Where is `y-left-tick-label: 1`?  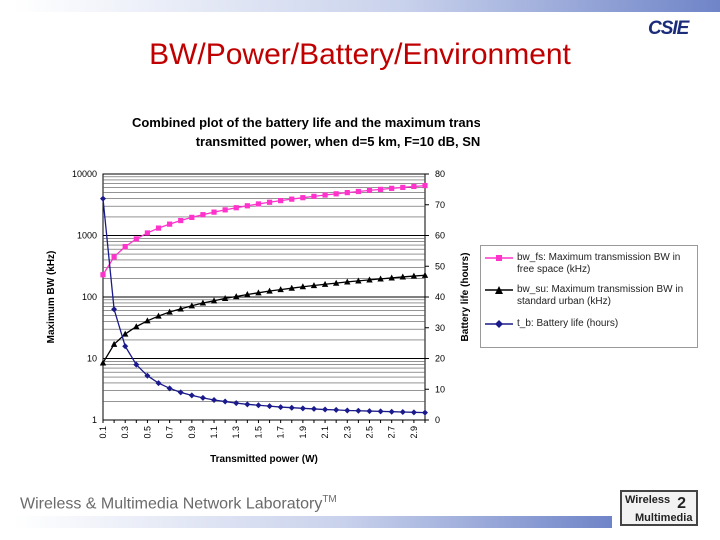 y-left-tick-label: 1 is located at coordinates (94, 420).